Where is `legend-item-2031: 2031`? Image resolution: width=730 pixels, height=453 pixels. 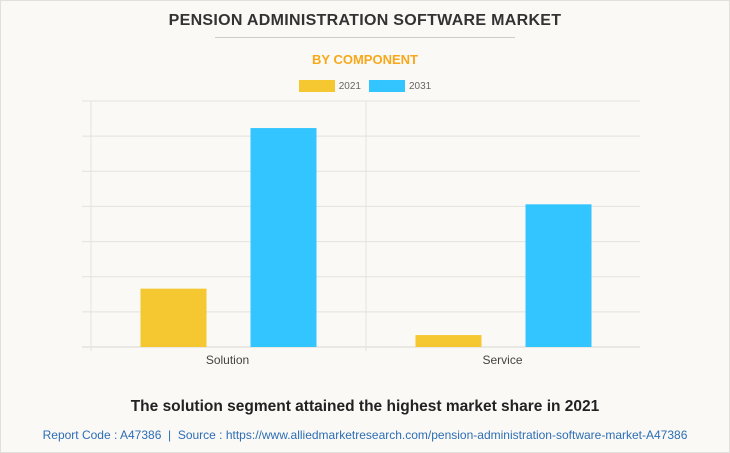 legend-item-2031: 2031 is located at coordinates (400, 86).